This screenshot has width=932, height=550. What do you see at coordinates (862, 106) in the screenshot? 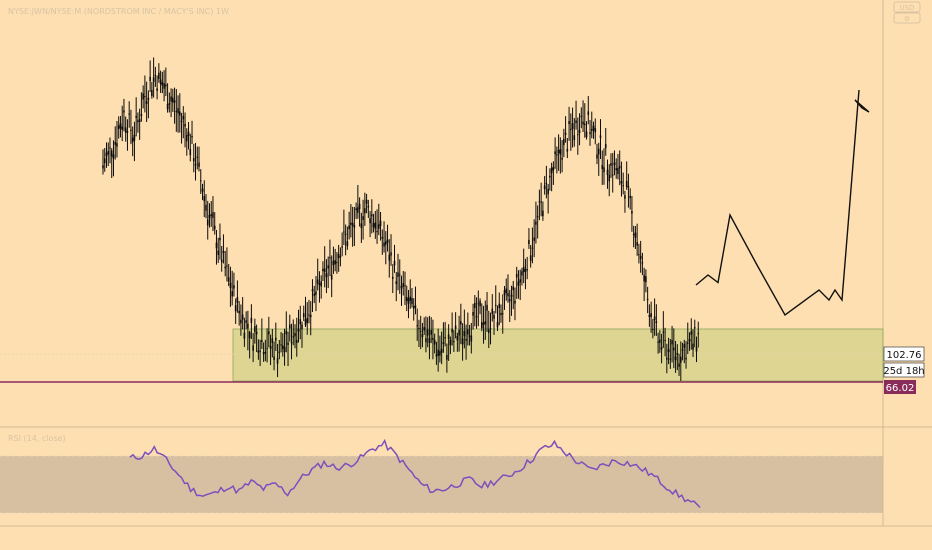
I see `projection-arrowhead` at bounding box center [862, 106].